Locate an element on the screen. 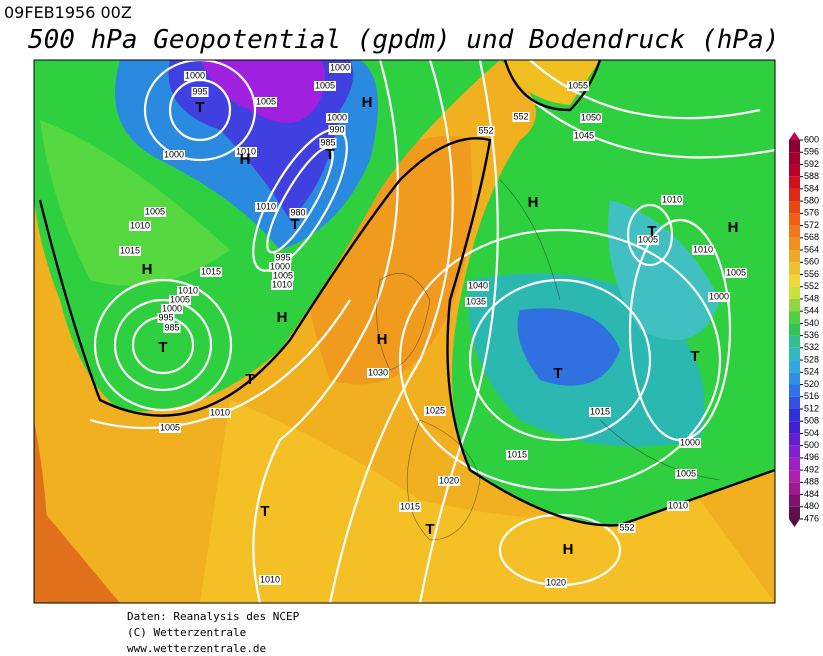 This screenshot has width=823, height=656. colorbar-label: 516 is located at coordinates (811, 396).